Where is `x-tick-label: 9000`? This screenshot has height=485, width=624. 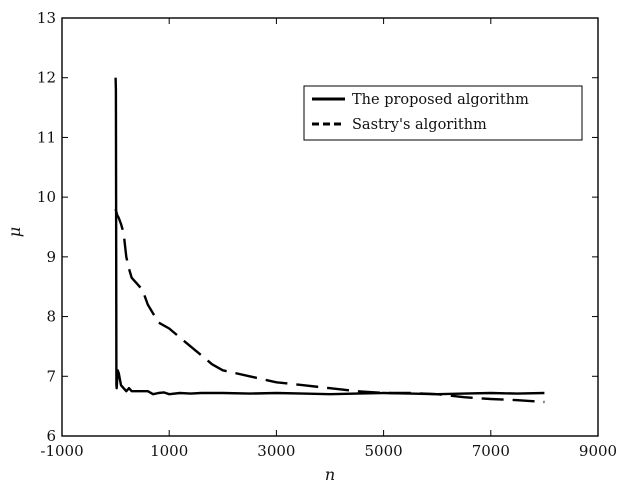 x-tick-label: 9000 is located at coordinates (598, 451).